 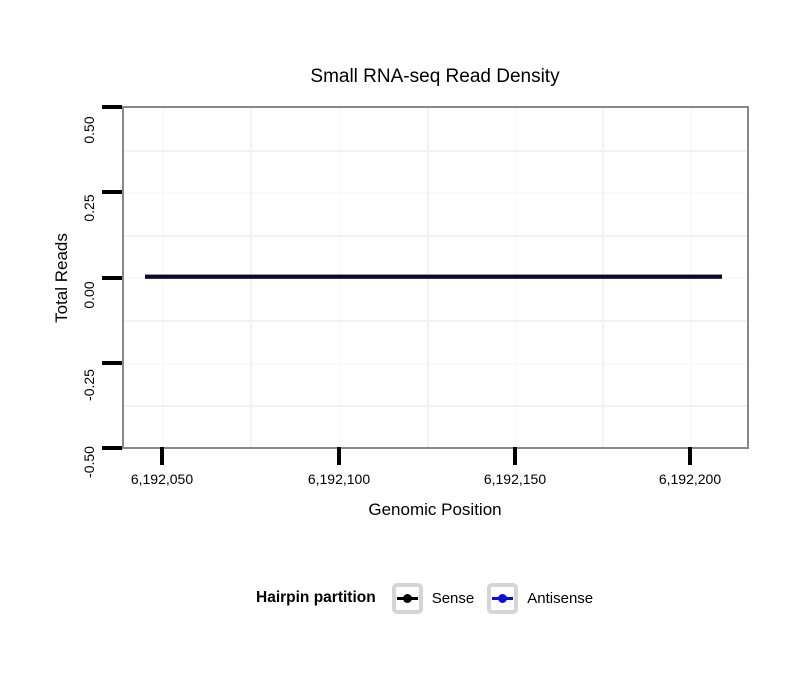 What do you see at coordinates (89, 208) in the screenshot?
I see `y-tick-label: 0.25` at bounding box center [89, 208].